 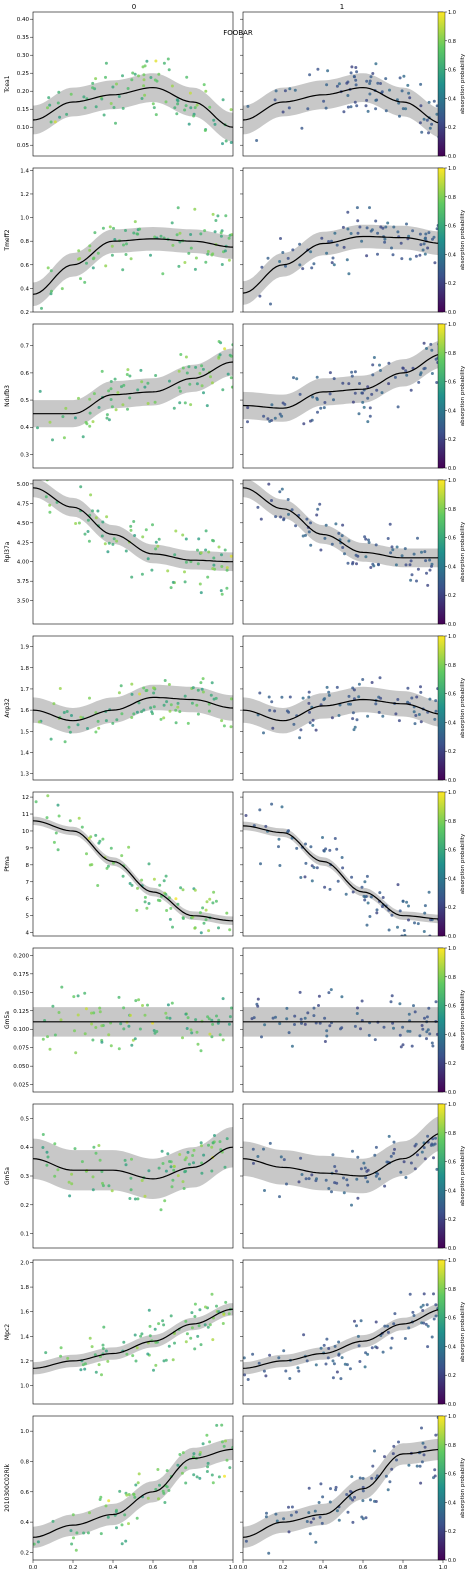 I want to click on y-tick-label: 4, so click(x=28, y=934).